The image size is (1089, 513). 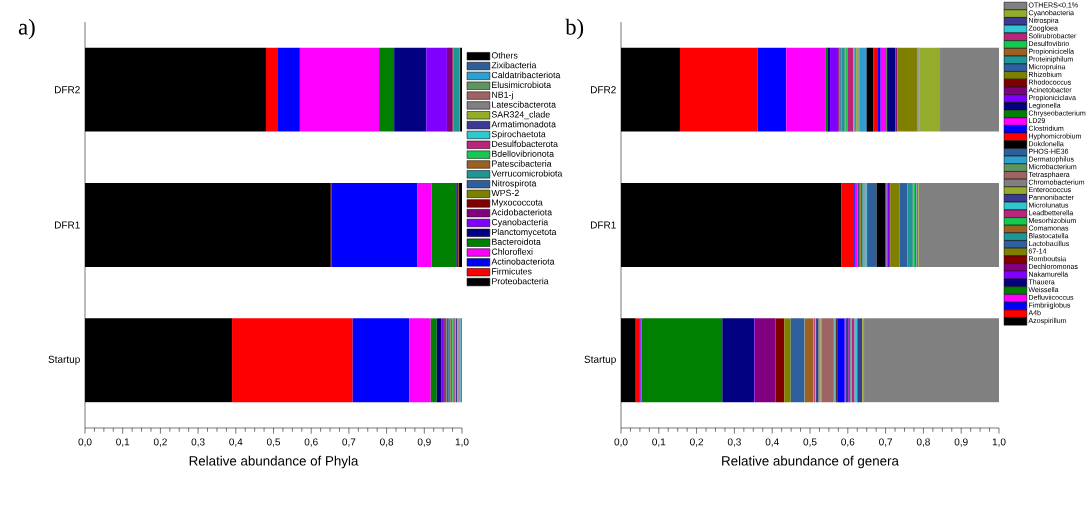 I want to click on chart-title: b), so click(x=574, y=29).